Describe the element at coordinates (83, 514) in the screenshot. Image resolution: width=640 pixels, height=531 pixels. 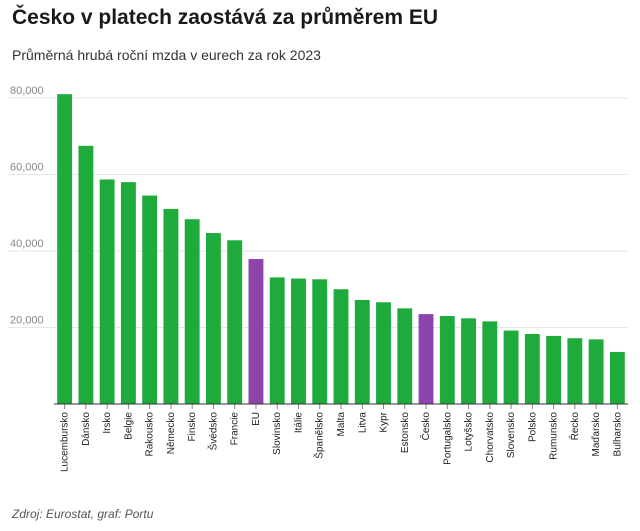
I see `source-note: Zdroj: Eurostat, graf: Portu` at that location.